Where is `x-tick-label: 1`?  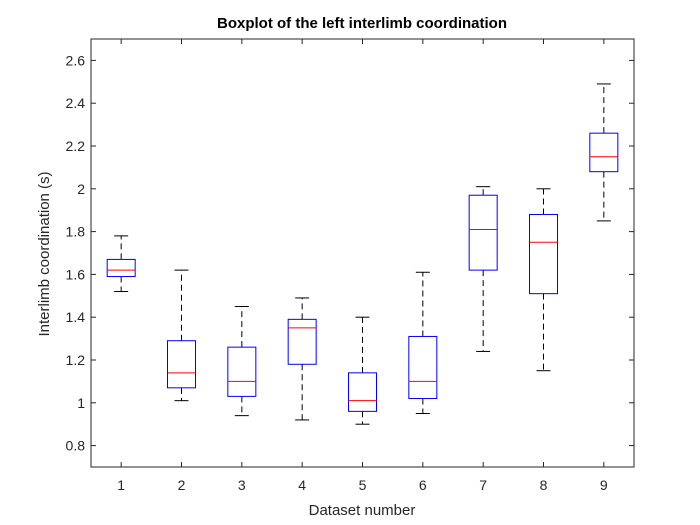 x-tick-label: 1 is located at coordinates (121, 485).